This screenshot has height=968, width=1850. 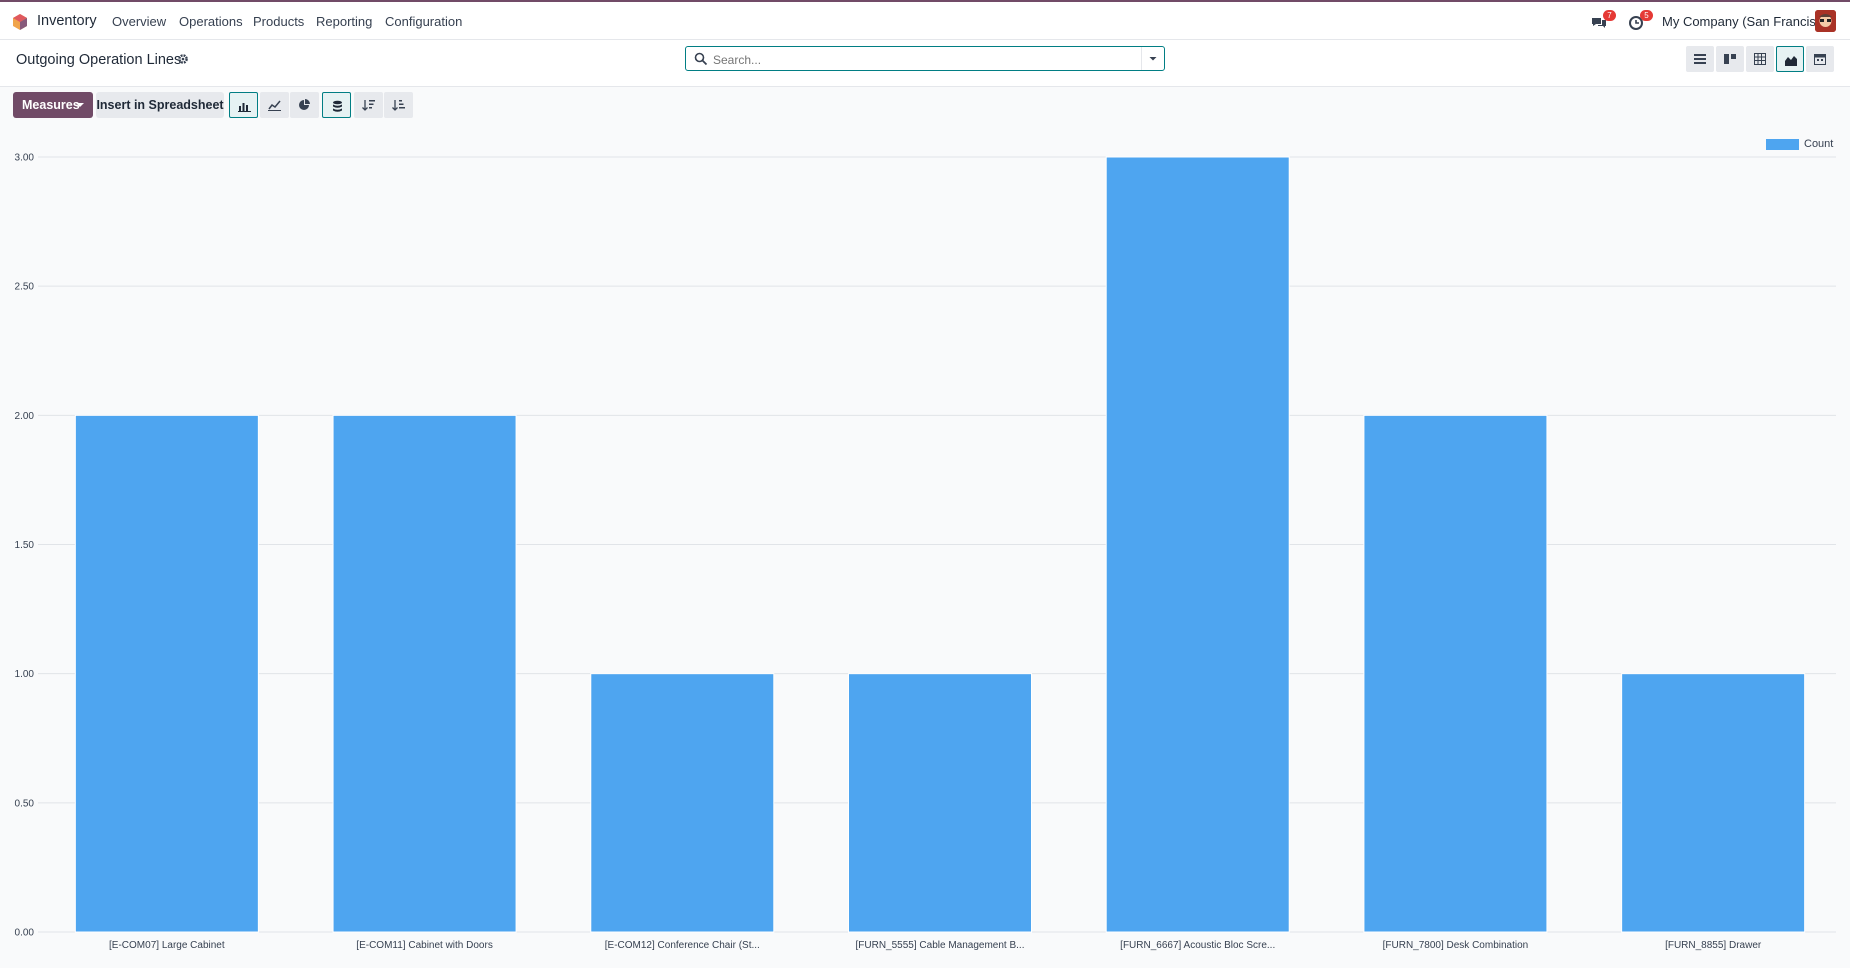 I want to click on measures-button: Measures, so click(x=53, y=105).